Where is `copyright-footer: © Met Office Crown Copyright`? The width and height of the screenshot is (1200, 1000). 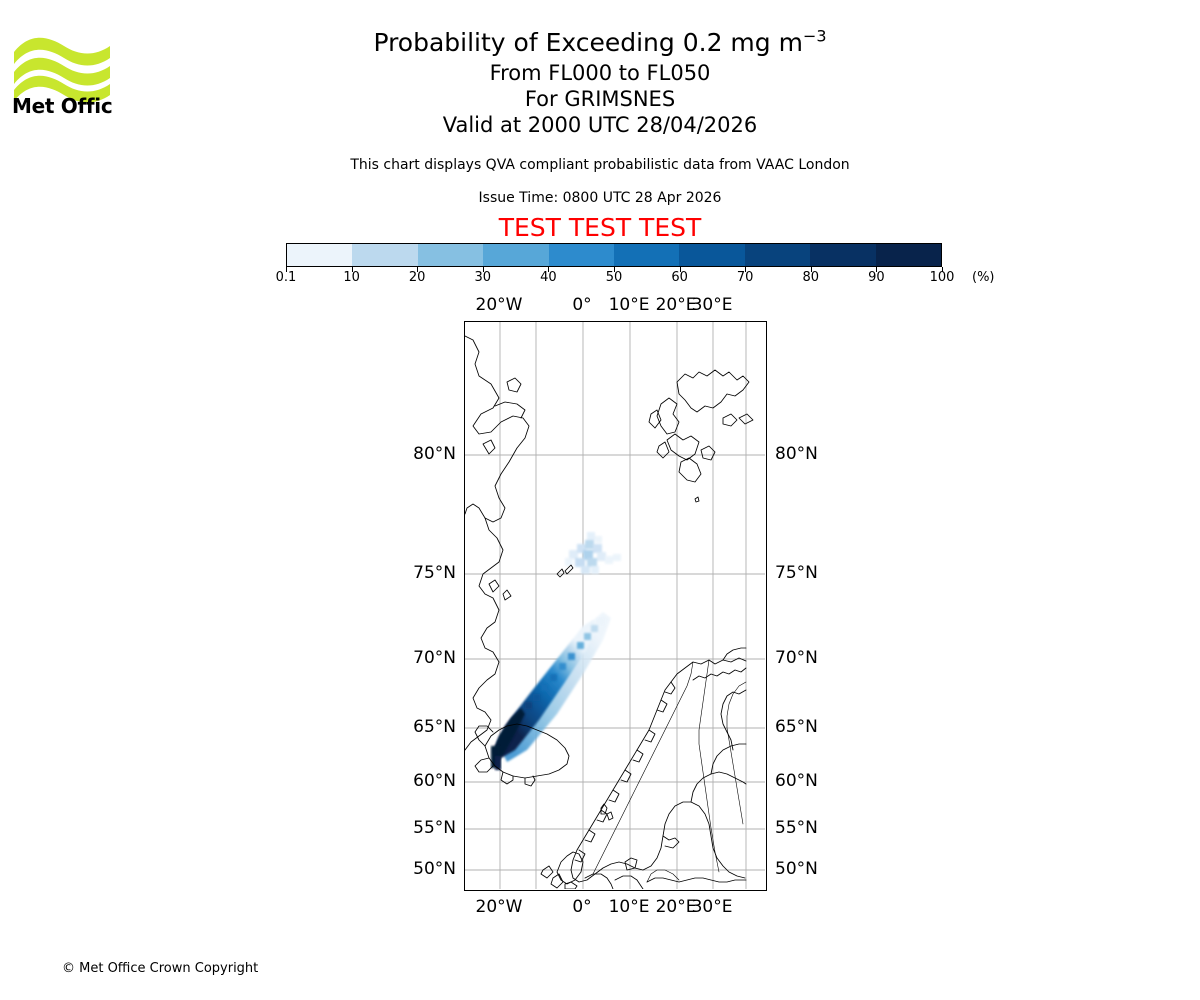
copyright-footer: © Met Office Crown Copyright is located at coordinates (160, 968).